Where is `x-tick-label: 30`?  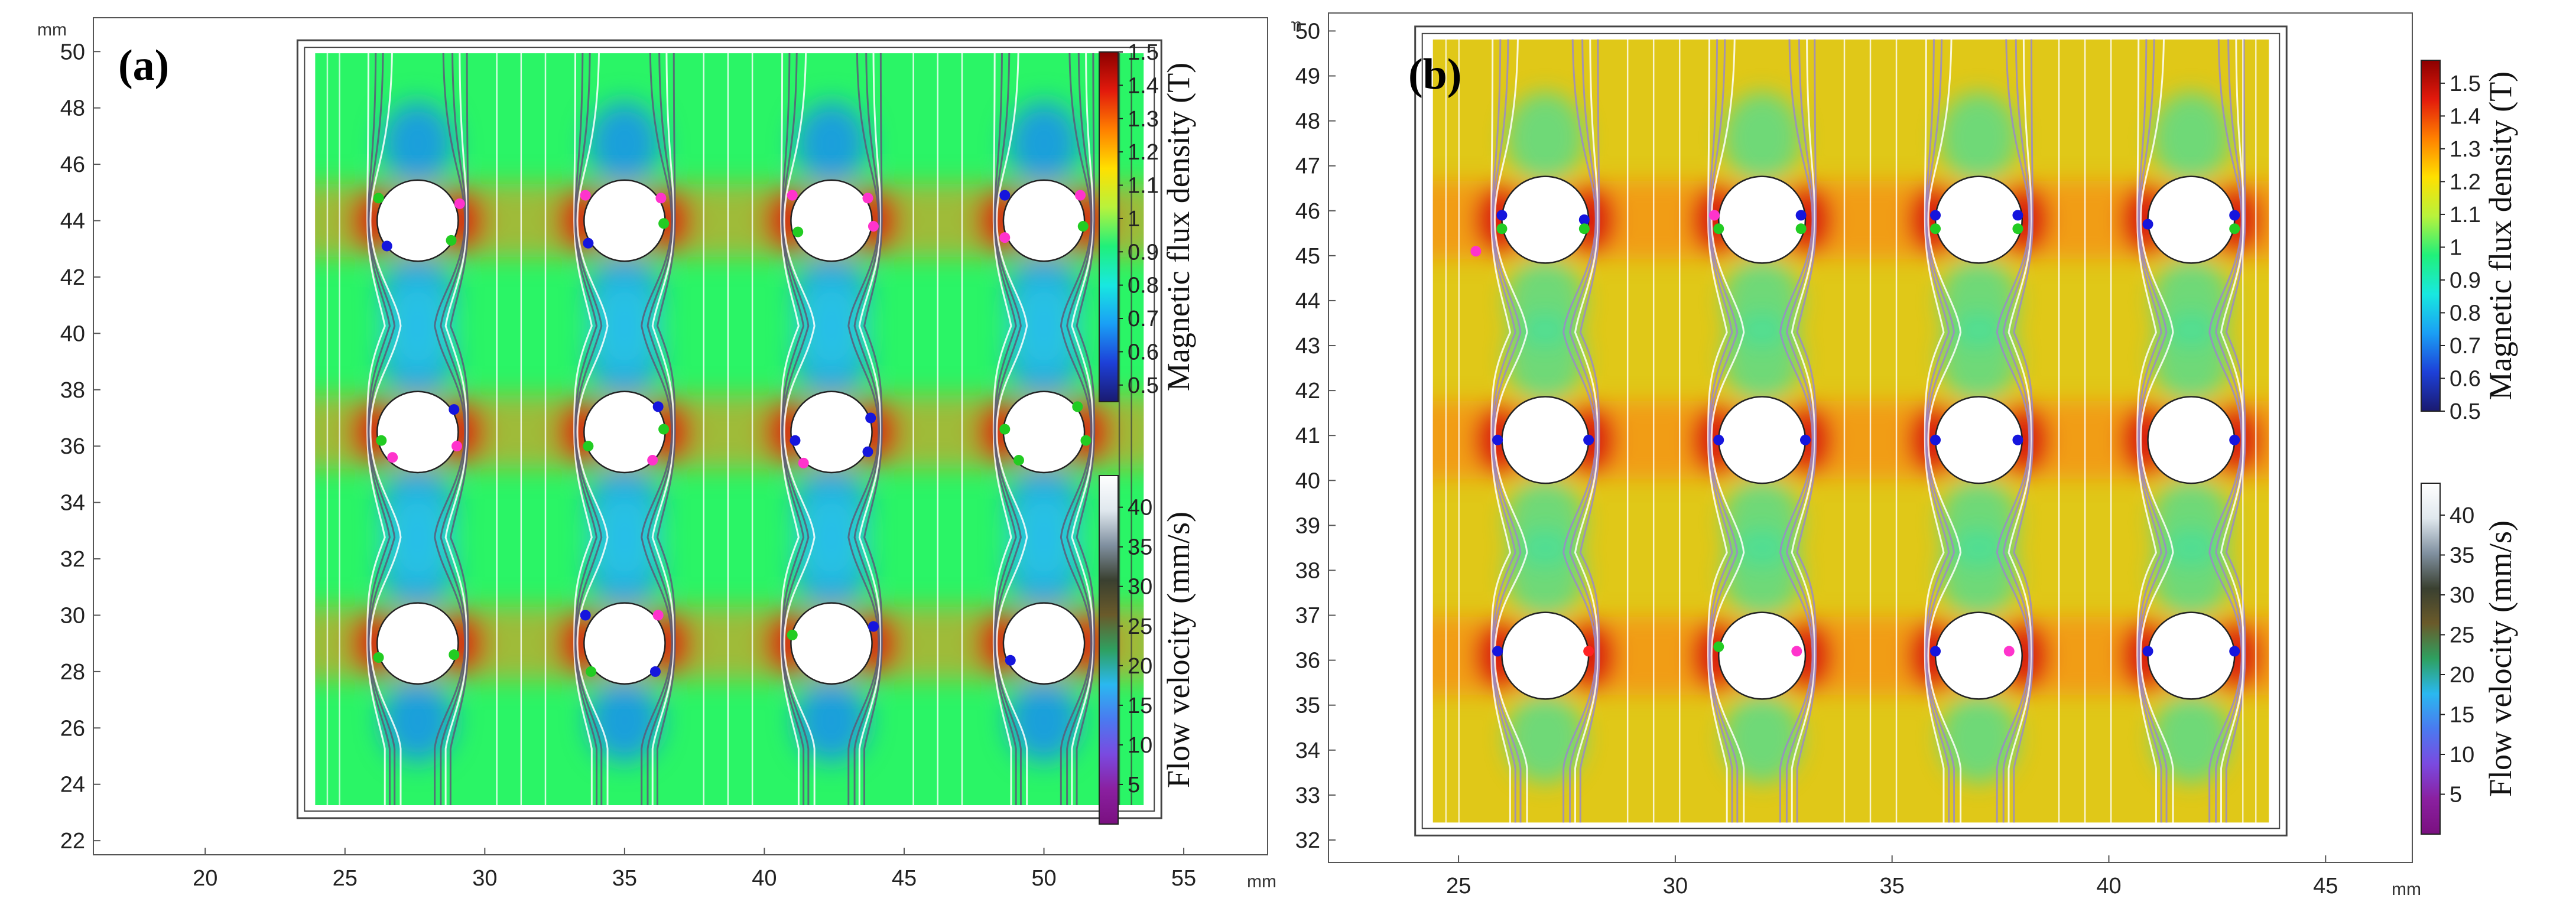
x-tick-label: 30 is located at coordinates (1675, 886).